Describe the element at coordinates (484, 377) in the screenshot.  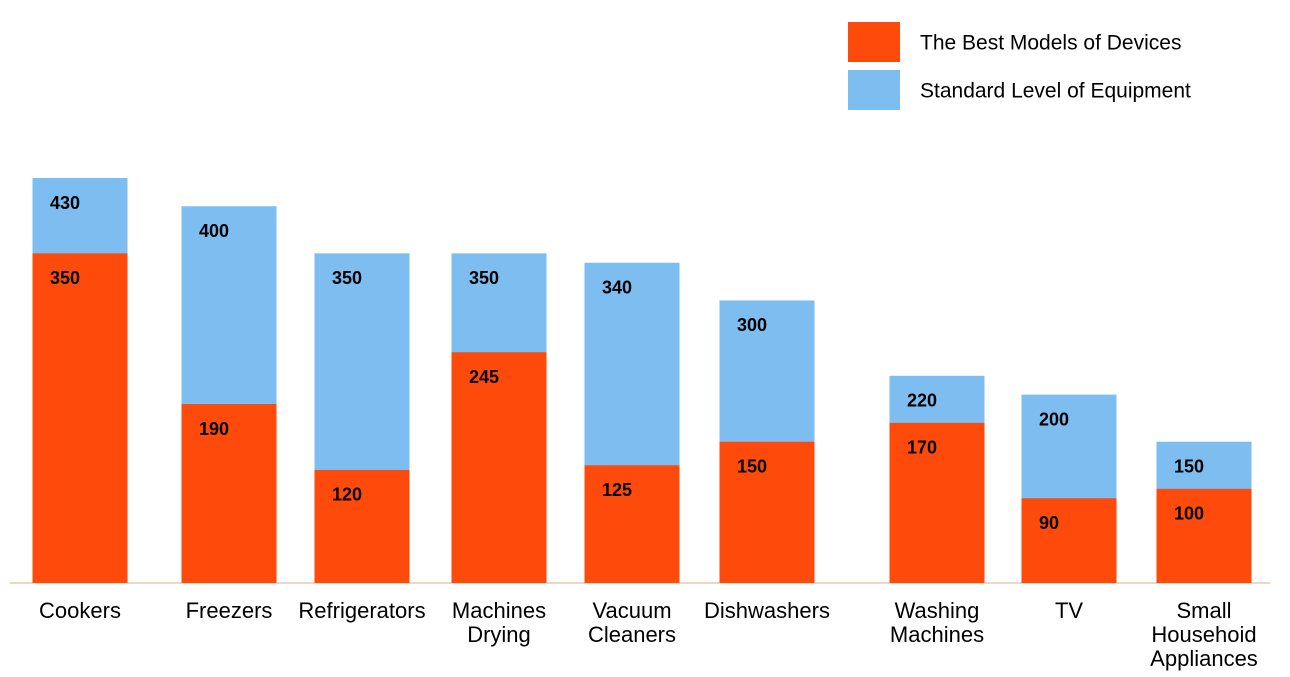
I see `value-label: 245` at that location.